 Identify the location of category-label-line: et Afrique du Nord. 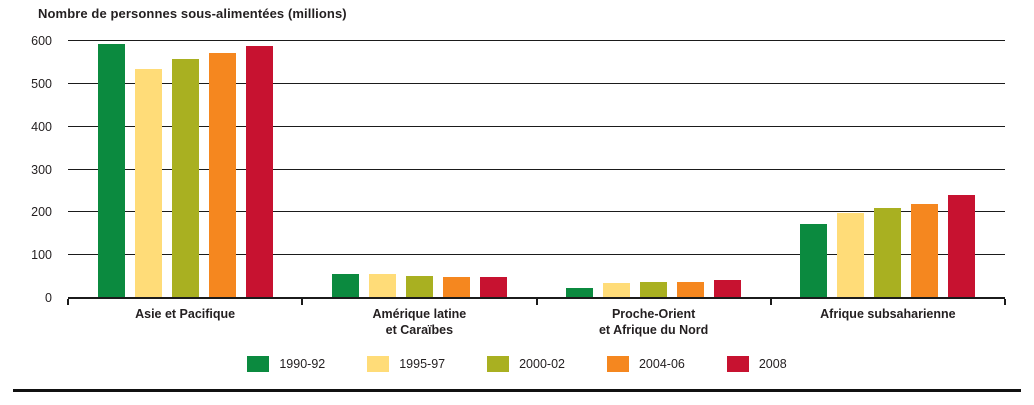
(653, 330).